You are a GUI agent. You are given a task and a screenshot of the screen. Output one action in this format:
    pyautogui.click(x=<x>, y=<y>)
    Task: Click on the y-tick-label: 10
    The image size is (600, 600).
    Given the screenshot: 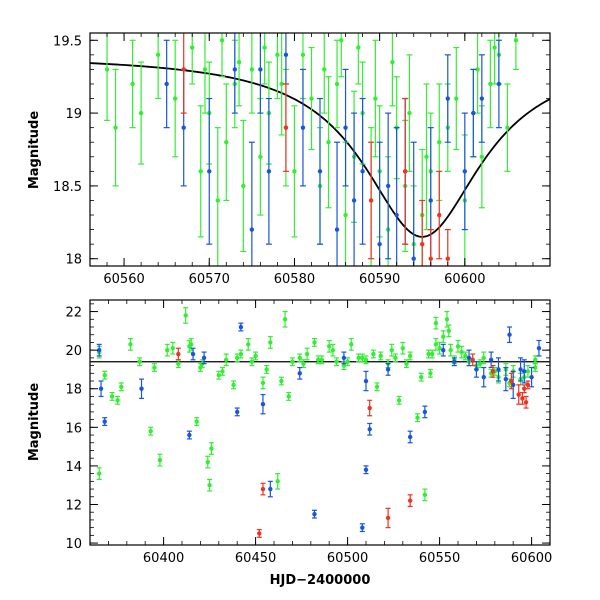 What is the action you would take?
    pyautogui.click(x=73, y=544)
    